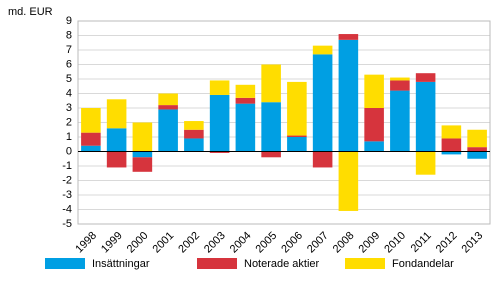  Describe the element at coordinates (86, 243) in the screenshot. I see `x-tick-label: 1998` at that location.